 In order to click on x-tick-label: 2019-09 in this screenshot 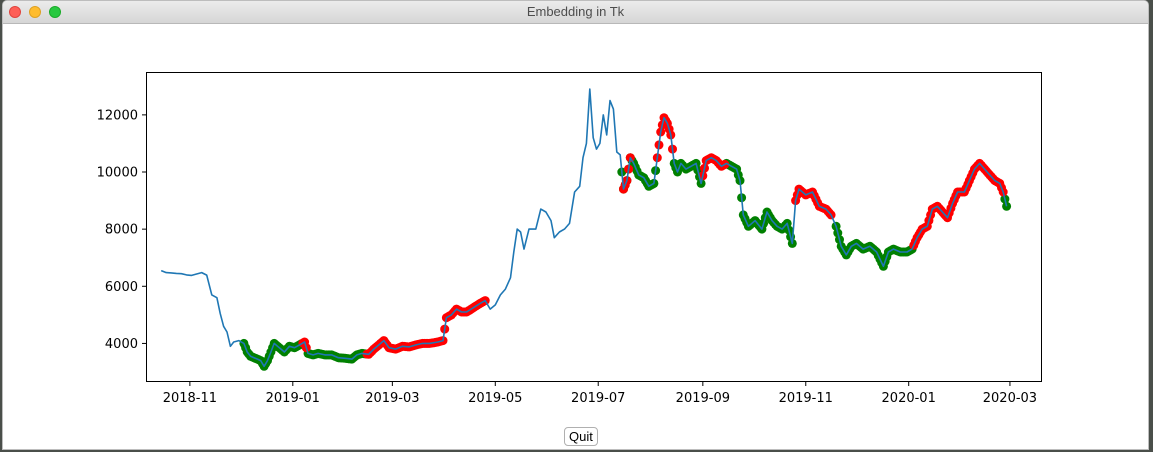, I will do `click(703, 398)`.